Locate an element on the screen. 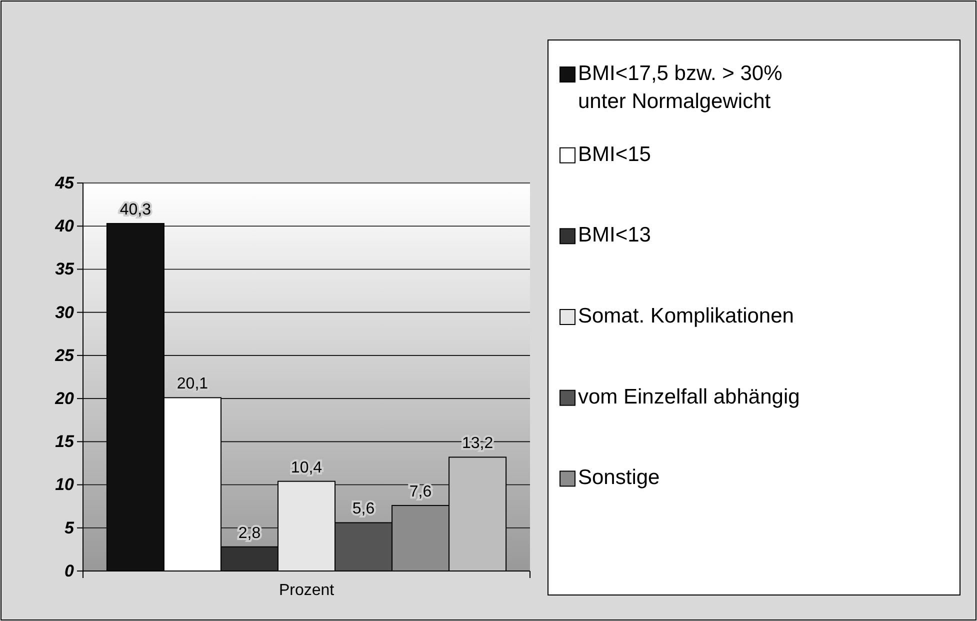 Image resolution: width=977 pixels, height=621 pixels. data-label: 5,6 is located at coordinates (363, 509).